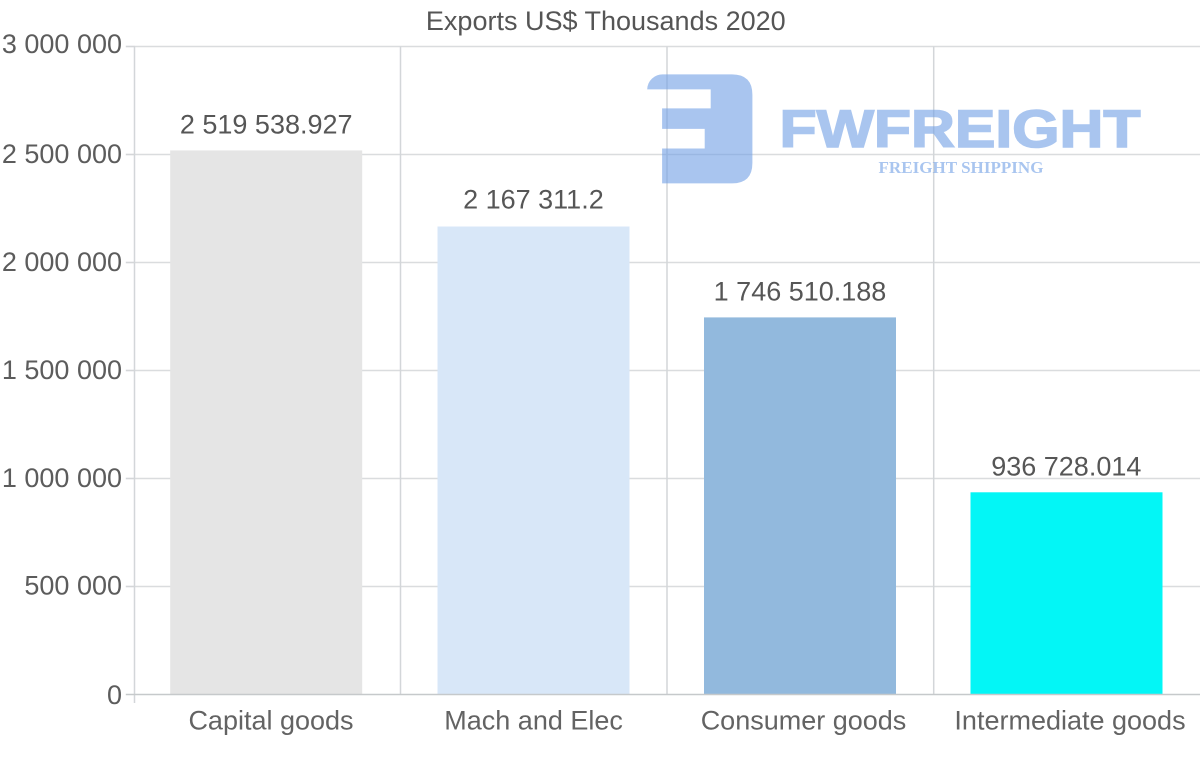 Image resolution: width=1200 pixels, height=763 pixels. What do you see at coordinates (266, 125) in the screenshot?
I see `svg-text: 2 519 538.927` at bounding box center [266, 125].